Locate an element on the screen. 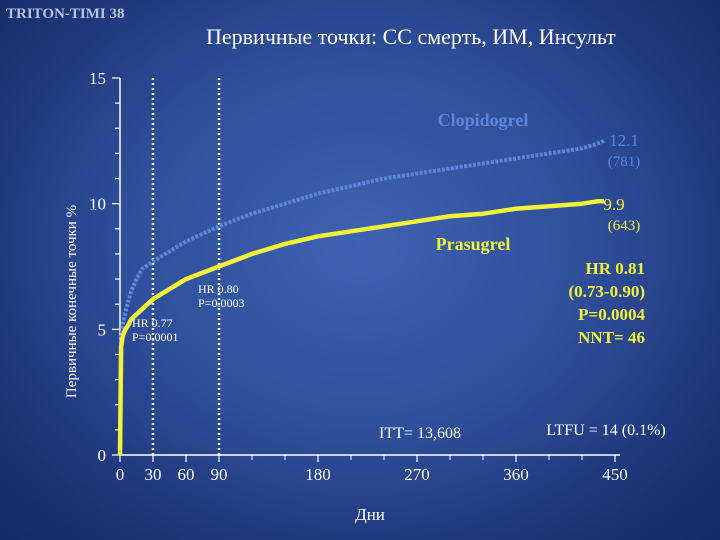 The width and height of the screenshot is (720, 540). y-tick-label: 5 is located at coordinates (102, 329).